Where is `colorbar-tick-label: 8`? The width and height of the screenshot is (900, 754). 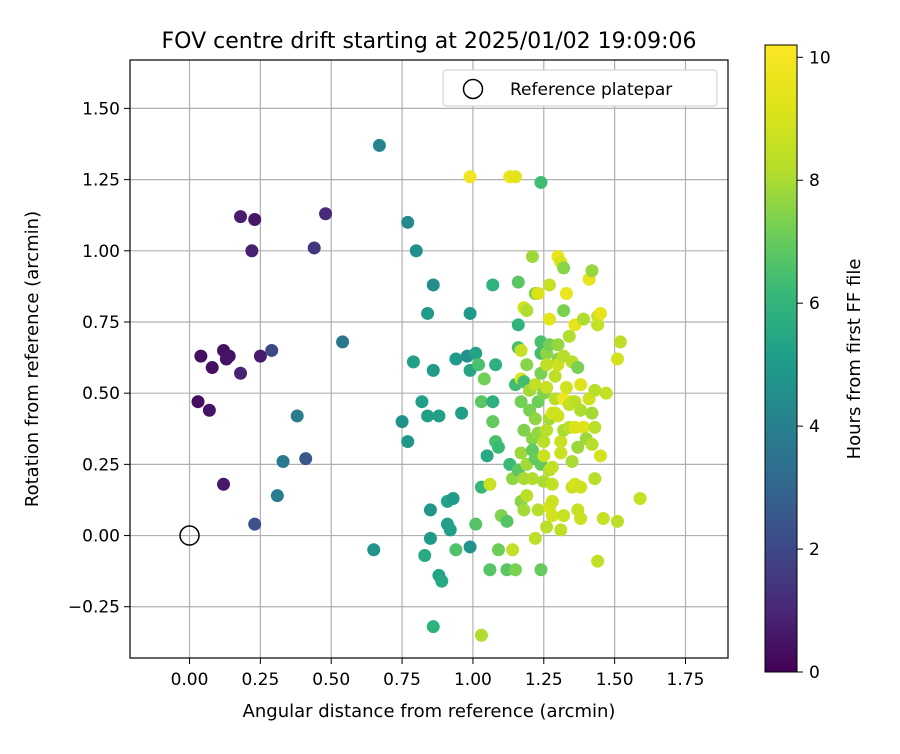 colorbar-tick-label: 8 is located at coordinates (814, 181).